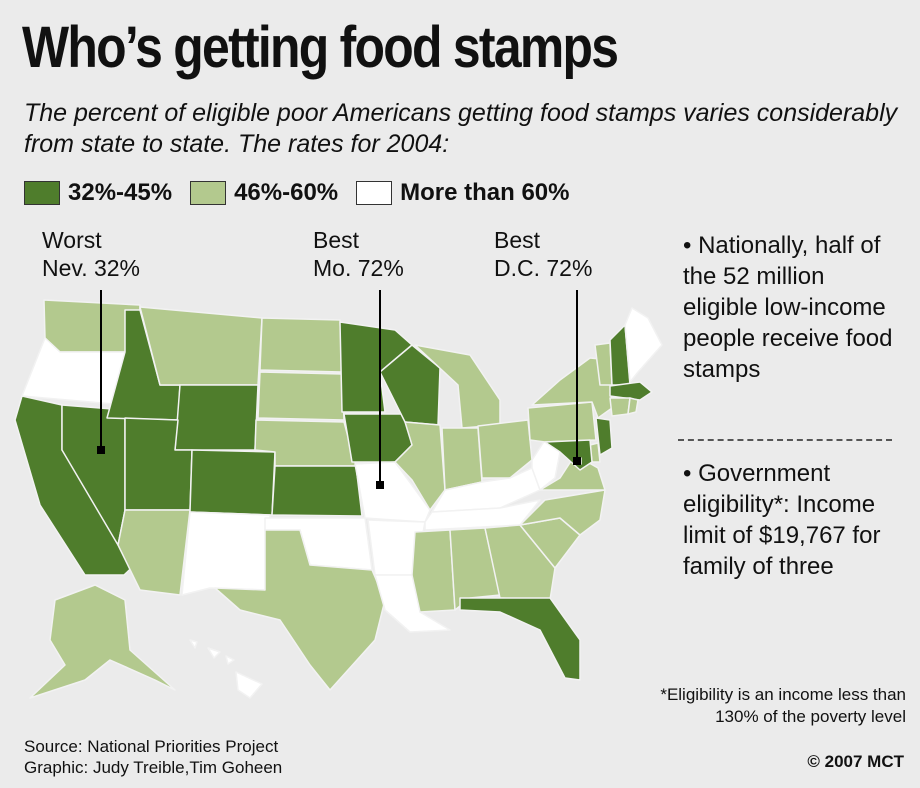  Describe the element at coordinates (643, 345) in the screenshot. I see `state-ME` at that location.